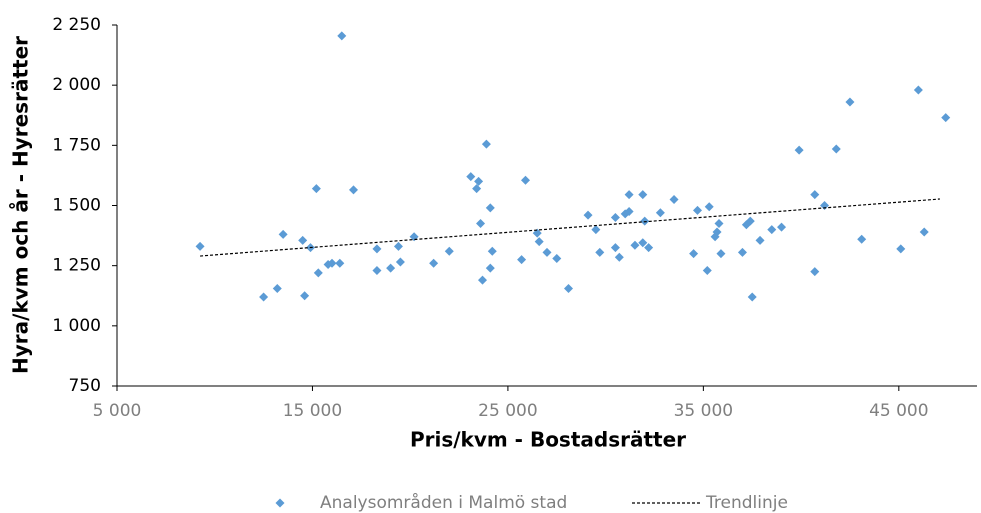 Image resolution: width=981 pixels, height=513 pixels. I want to click on x-tick-label: 35 000, so click(703, 411).